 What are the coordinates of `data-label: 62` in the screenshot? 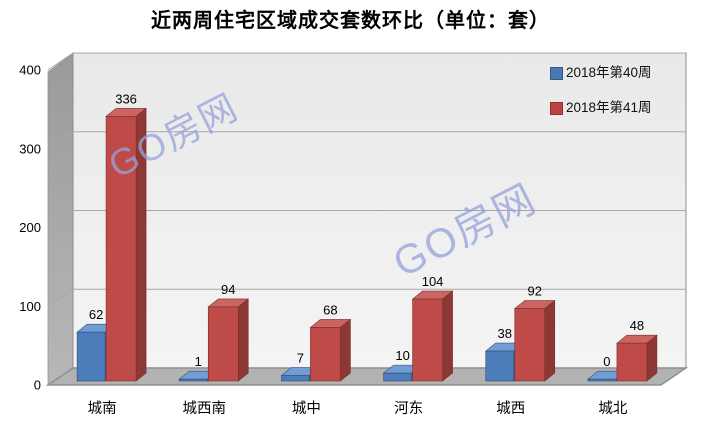 It's located at (96, 314).